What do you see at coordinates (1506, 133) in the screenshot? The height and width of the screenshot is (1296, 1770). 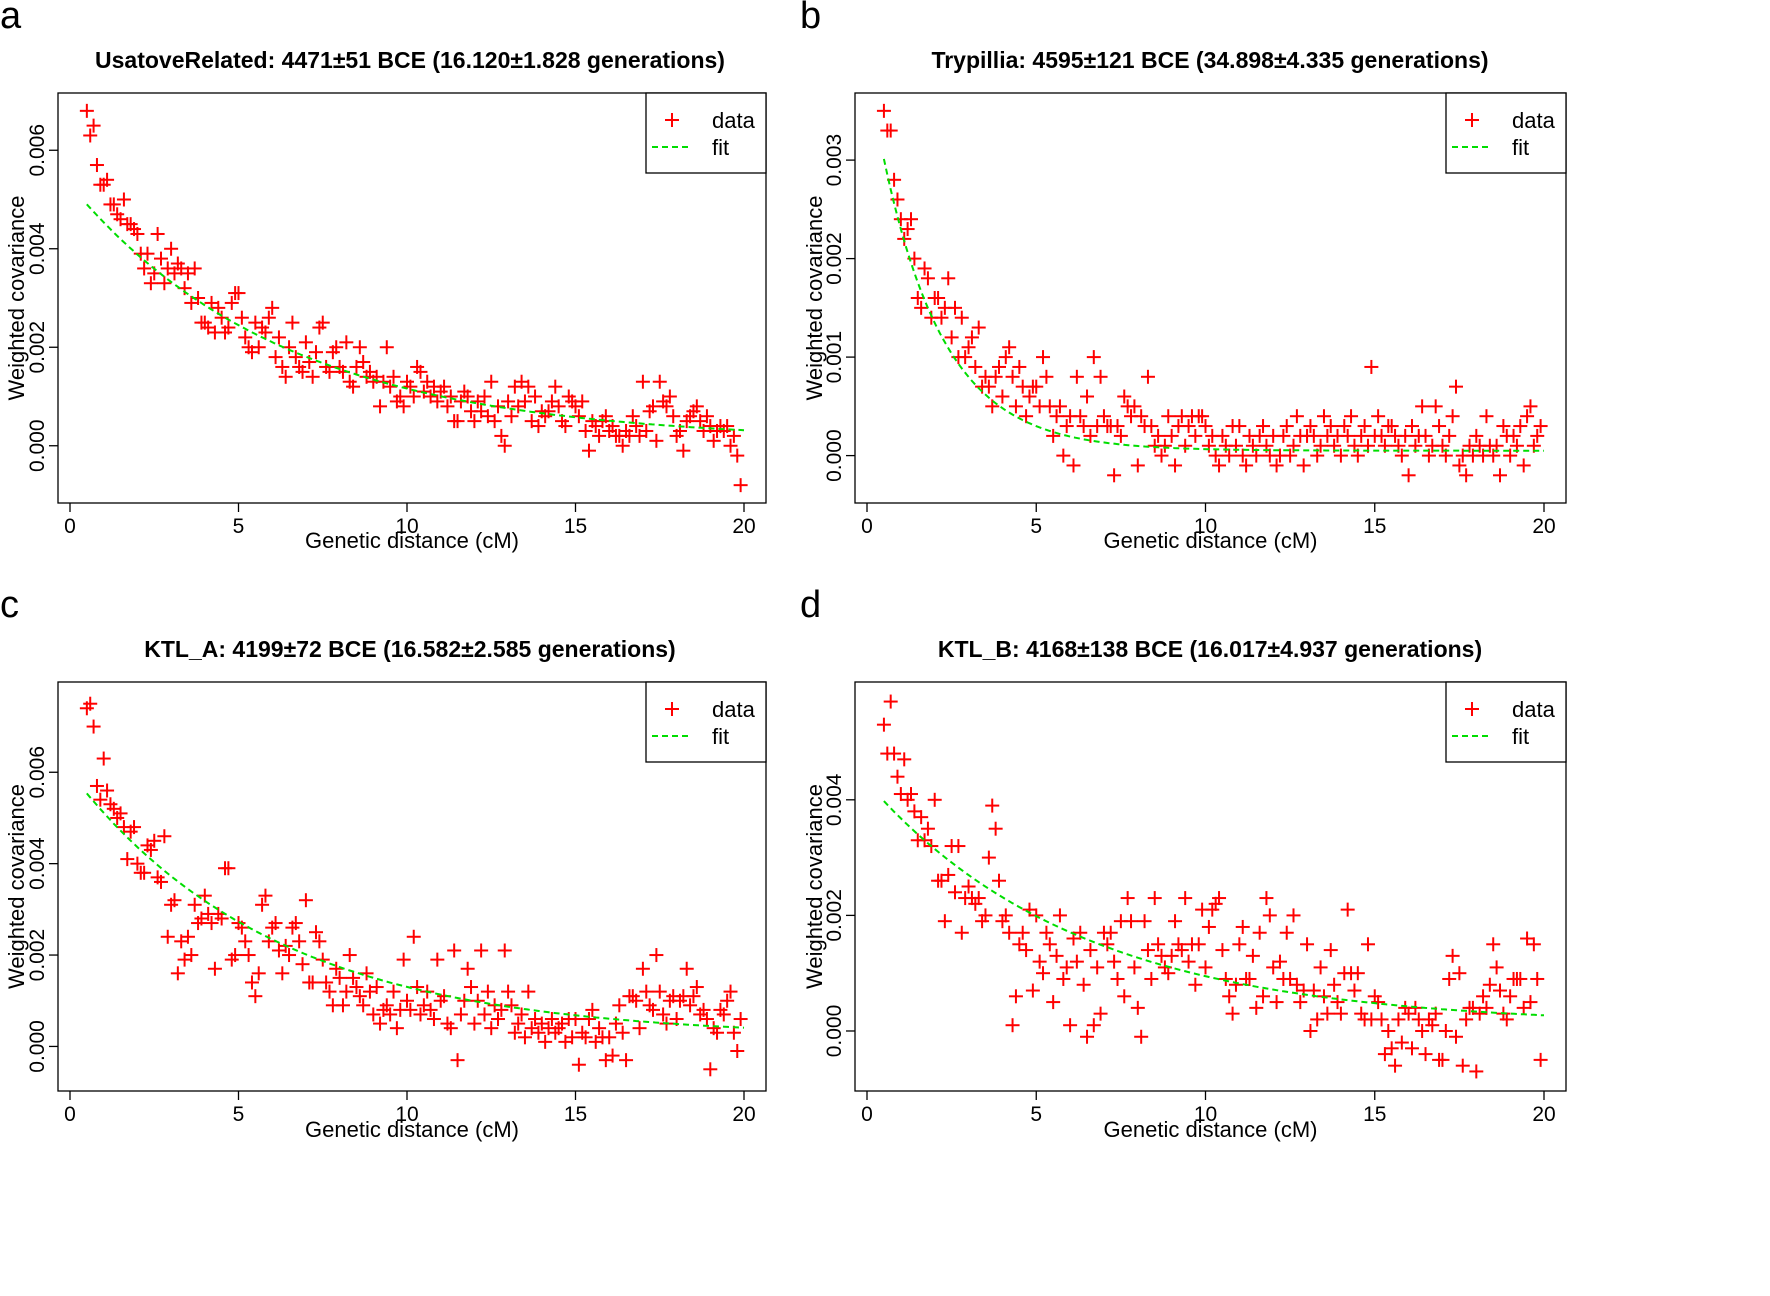 I see `legend: data fit` at bounding box center [1506, 133].